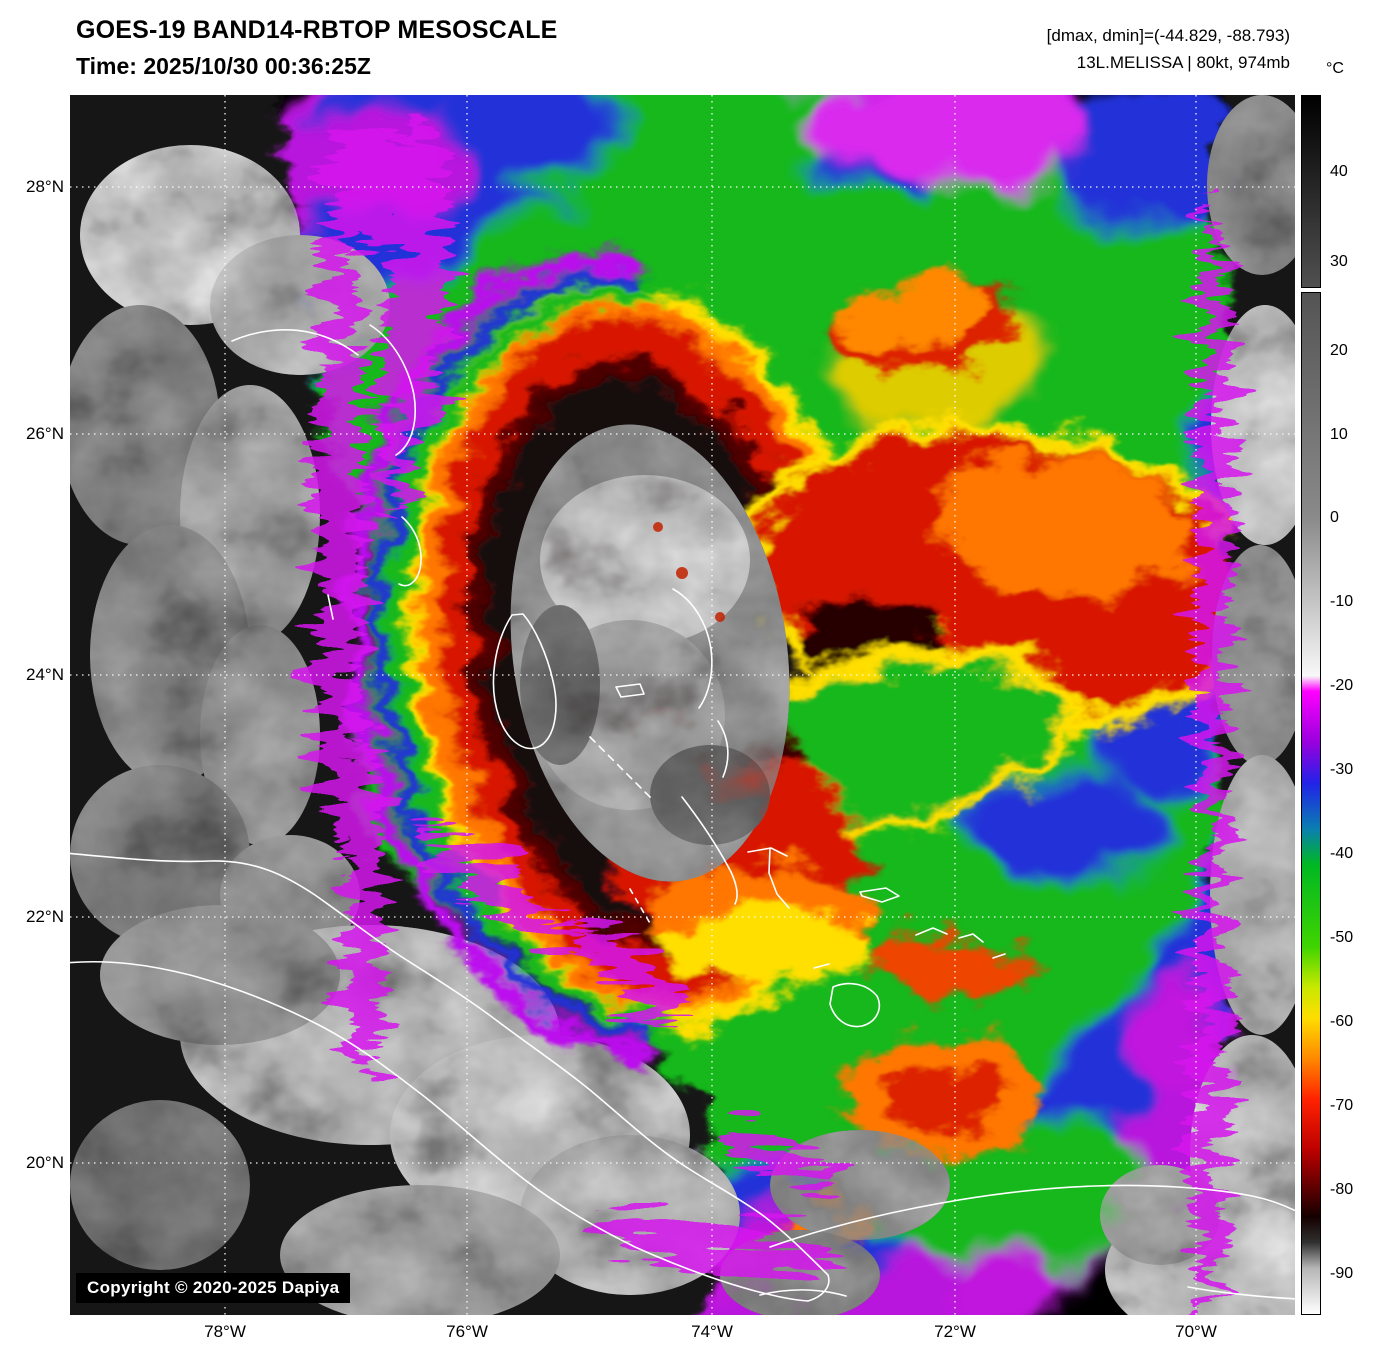  What do you see at coordinates (467, 1331) in the screenshot?
I see `lon-label-76w: 76°W` at bounding box center [467, 1331].